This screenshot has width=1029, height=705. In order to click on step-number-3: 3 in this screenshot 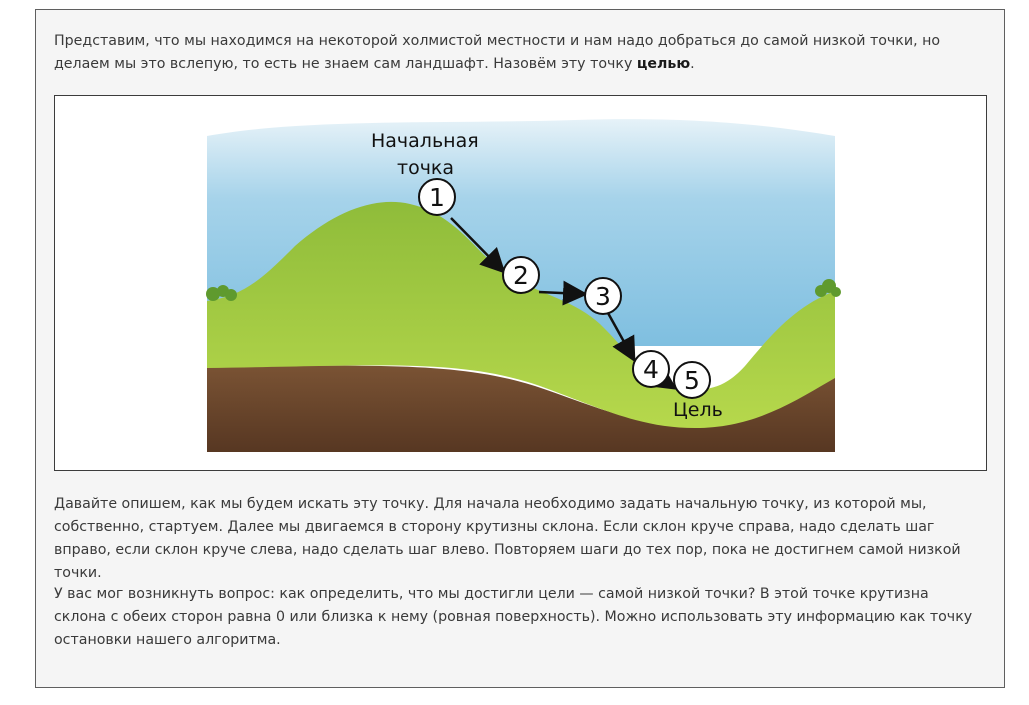, I will do `click(603, 296)`.